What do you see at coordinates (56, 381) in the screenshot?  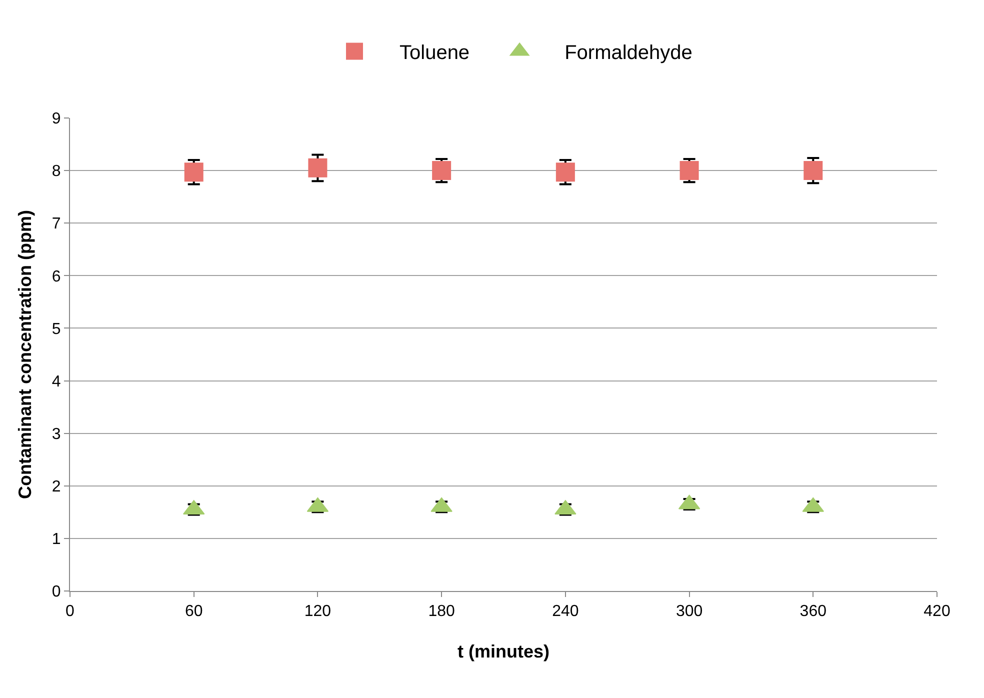 I see `y-tick-label: 4` at bounding box center [56, 381].